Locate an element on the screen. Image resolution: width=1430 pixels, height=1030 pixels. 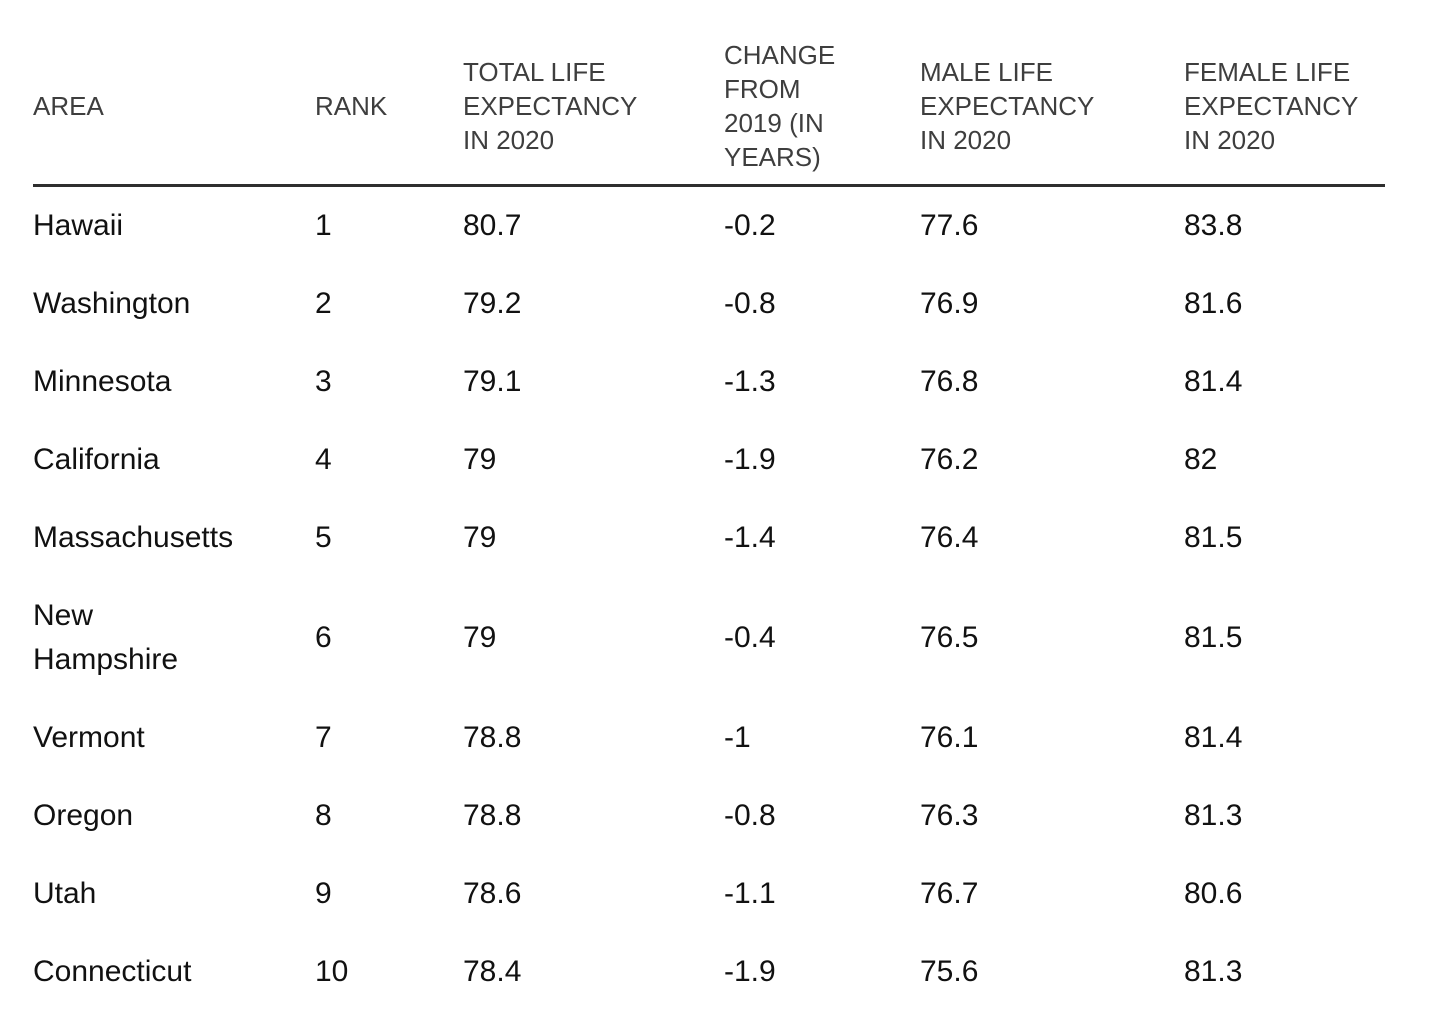
cell-area: Oregon is located at coordinates (174, 816).